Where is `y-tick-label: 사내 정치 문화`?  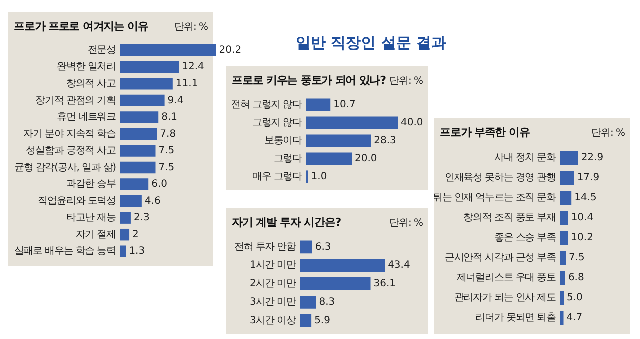 y-tick-label: 사내 정치 문화 is located at coordinates (525, 158).